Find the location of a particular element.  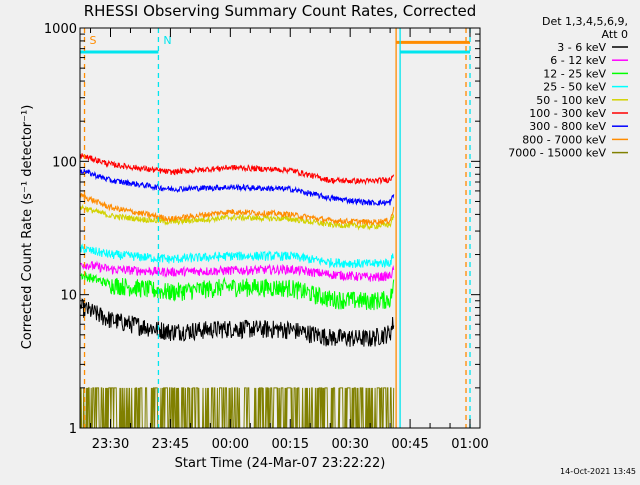

legend-header-line-1: Det 1,3,4,5,6,9, is located at coordinates (585, 21).